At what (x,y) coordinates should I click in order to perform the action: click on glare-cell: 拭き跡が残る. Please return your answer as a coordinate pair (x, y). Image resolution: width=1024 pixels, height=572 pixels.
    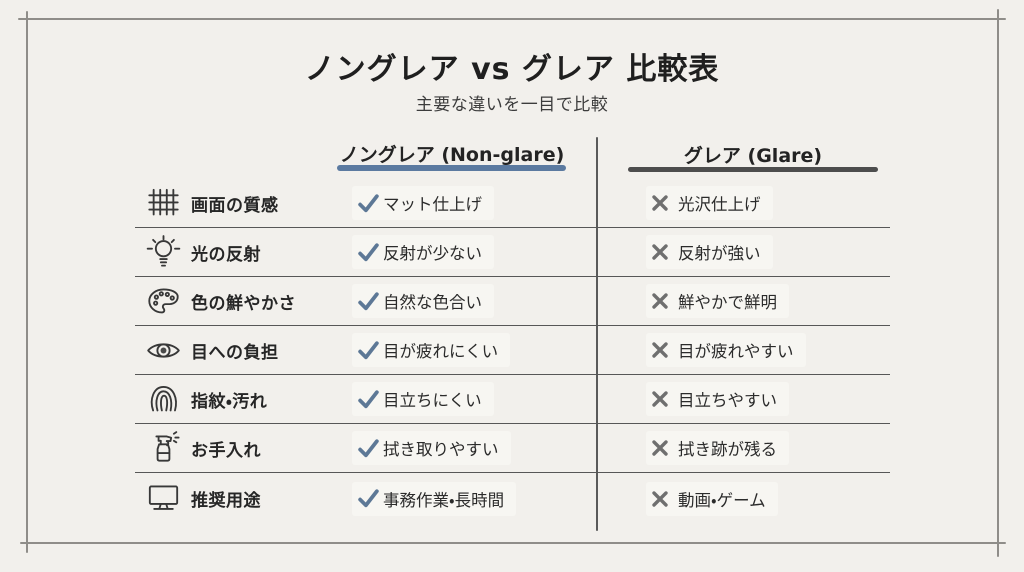
    Looking at the image, I should click on (743, 448).